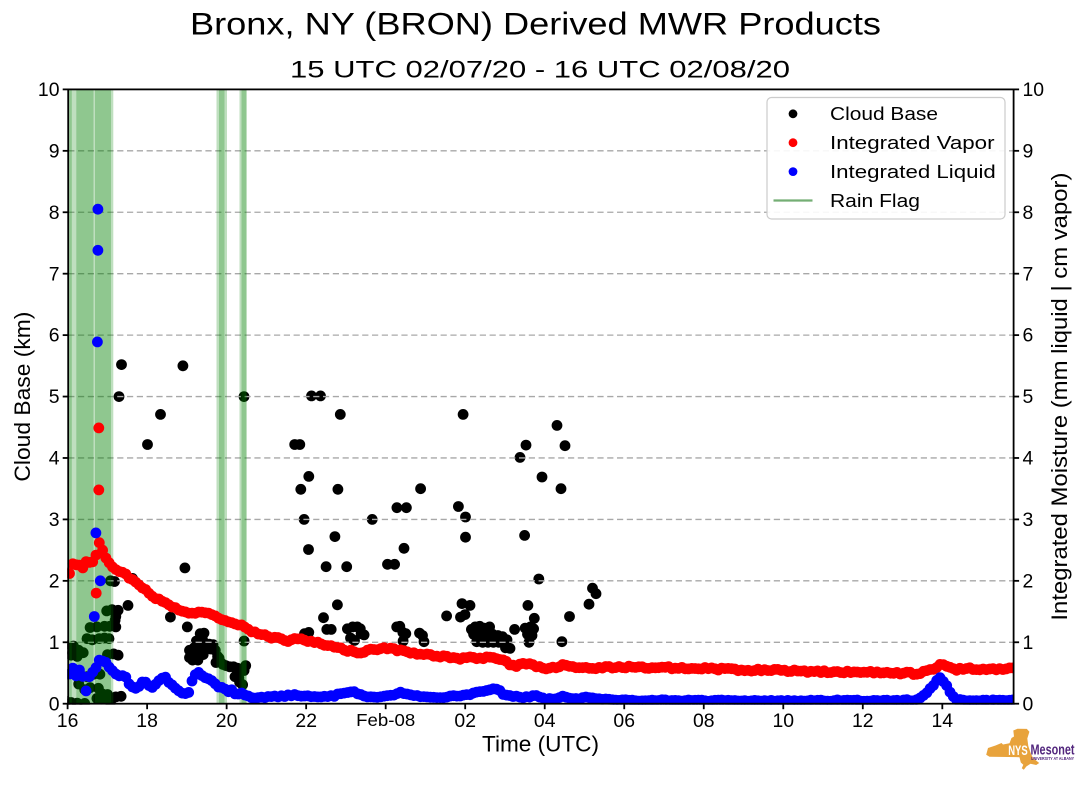  Describe the element at coordinates (306, 721) in the screenshot. I see `svg-text: 22` at that location.